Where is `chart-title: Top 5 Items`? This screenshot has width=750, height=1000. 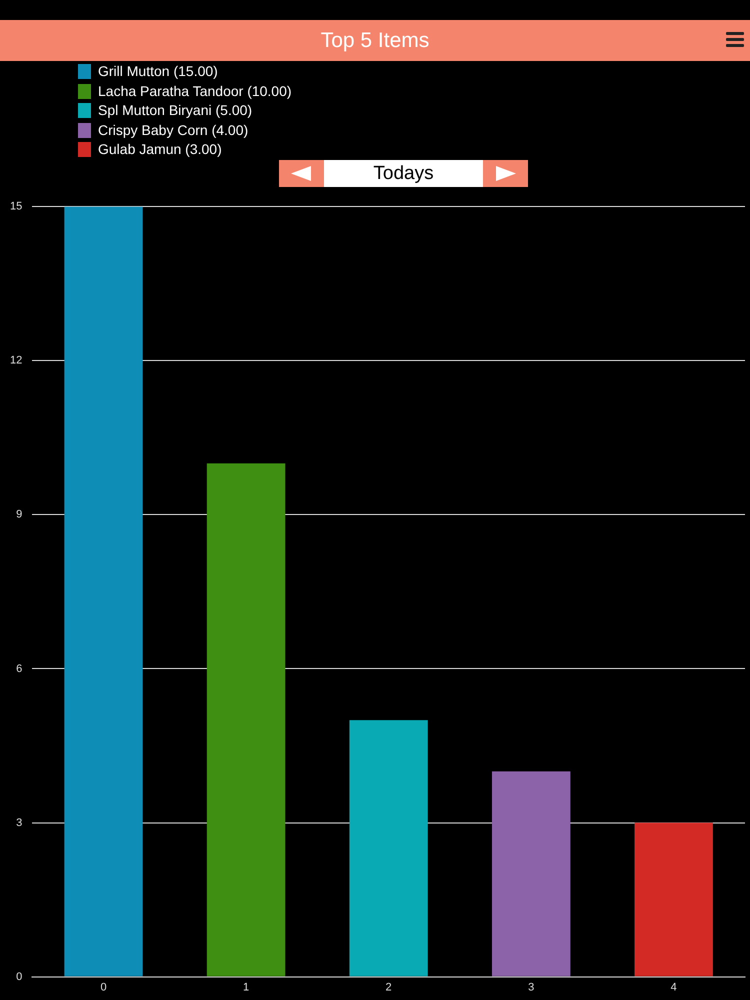 chart-title: Top 5 Items is located at coordinates (375, 41).